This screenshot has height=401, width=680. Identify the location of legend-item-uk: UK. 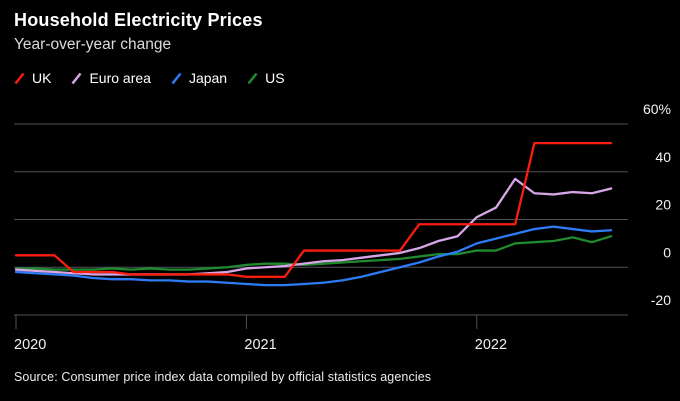
(32, 78).